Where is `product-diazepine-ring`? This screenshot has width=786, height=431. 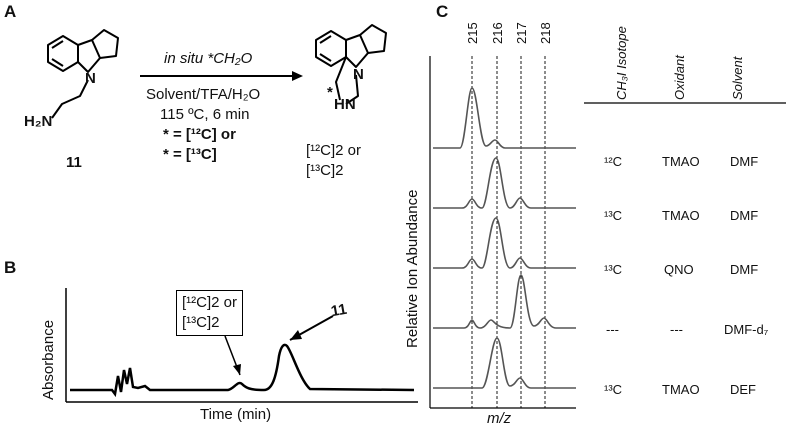 product-diazepine-ring is located at coordinates (352, 89).